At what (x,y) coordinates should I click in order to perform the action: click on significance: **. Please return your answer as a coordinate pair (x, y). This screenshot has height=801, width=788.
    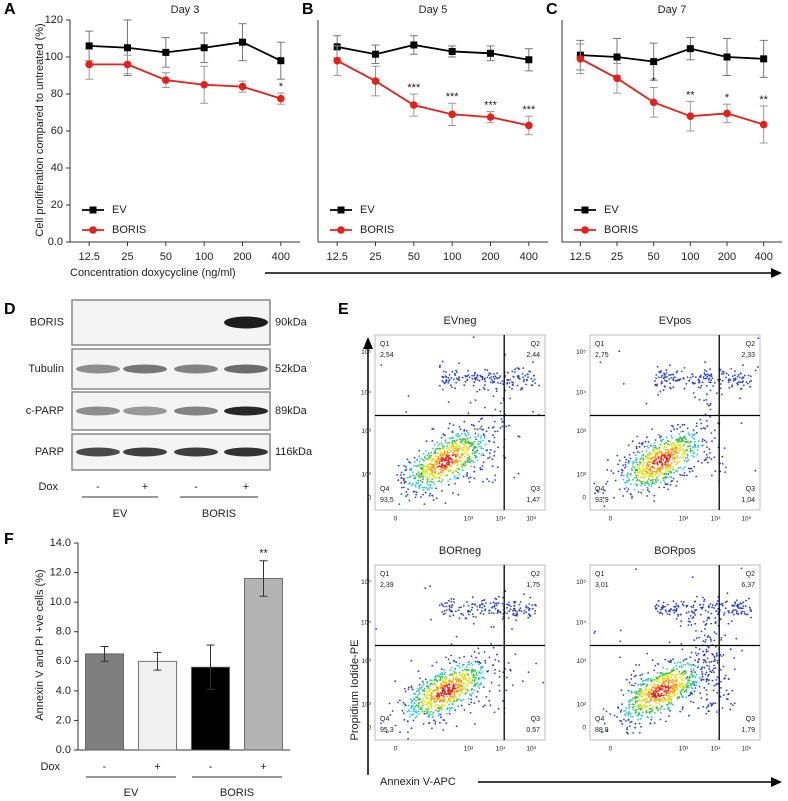
    Looking at the image, I should click on (690, 95).